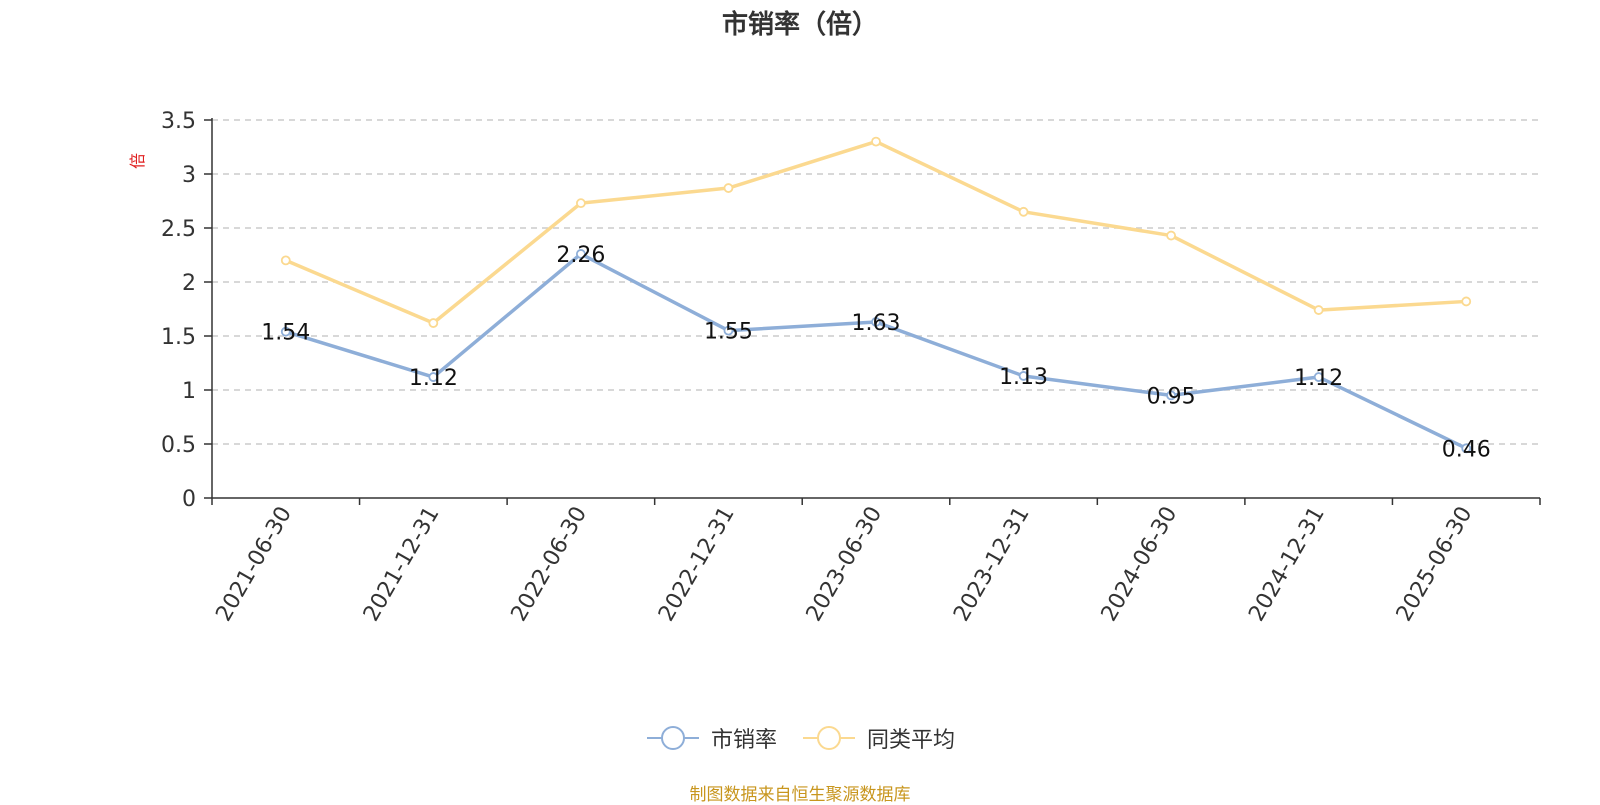  Describe the element at coordinates (137, 161) in the screenshot. I see `y-axis-label: 倍` at that location.